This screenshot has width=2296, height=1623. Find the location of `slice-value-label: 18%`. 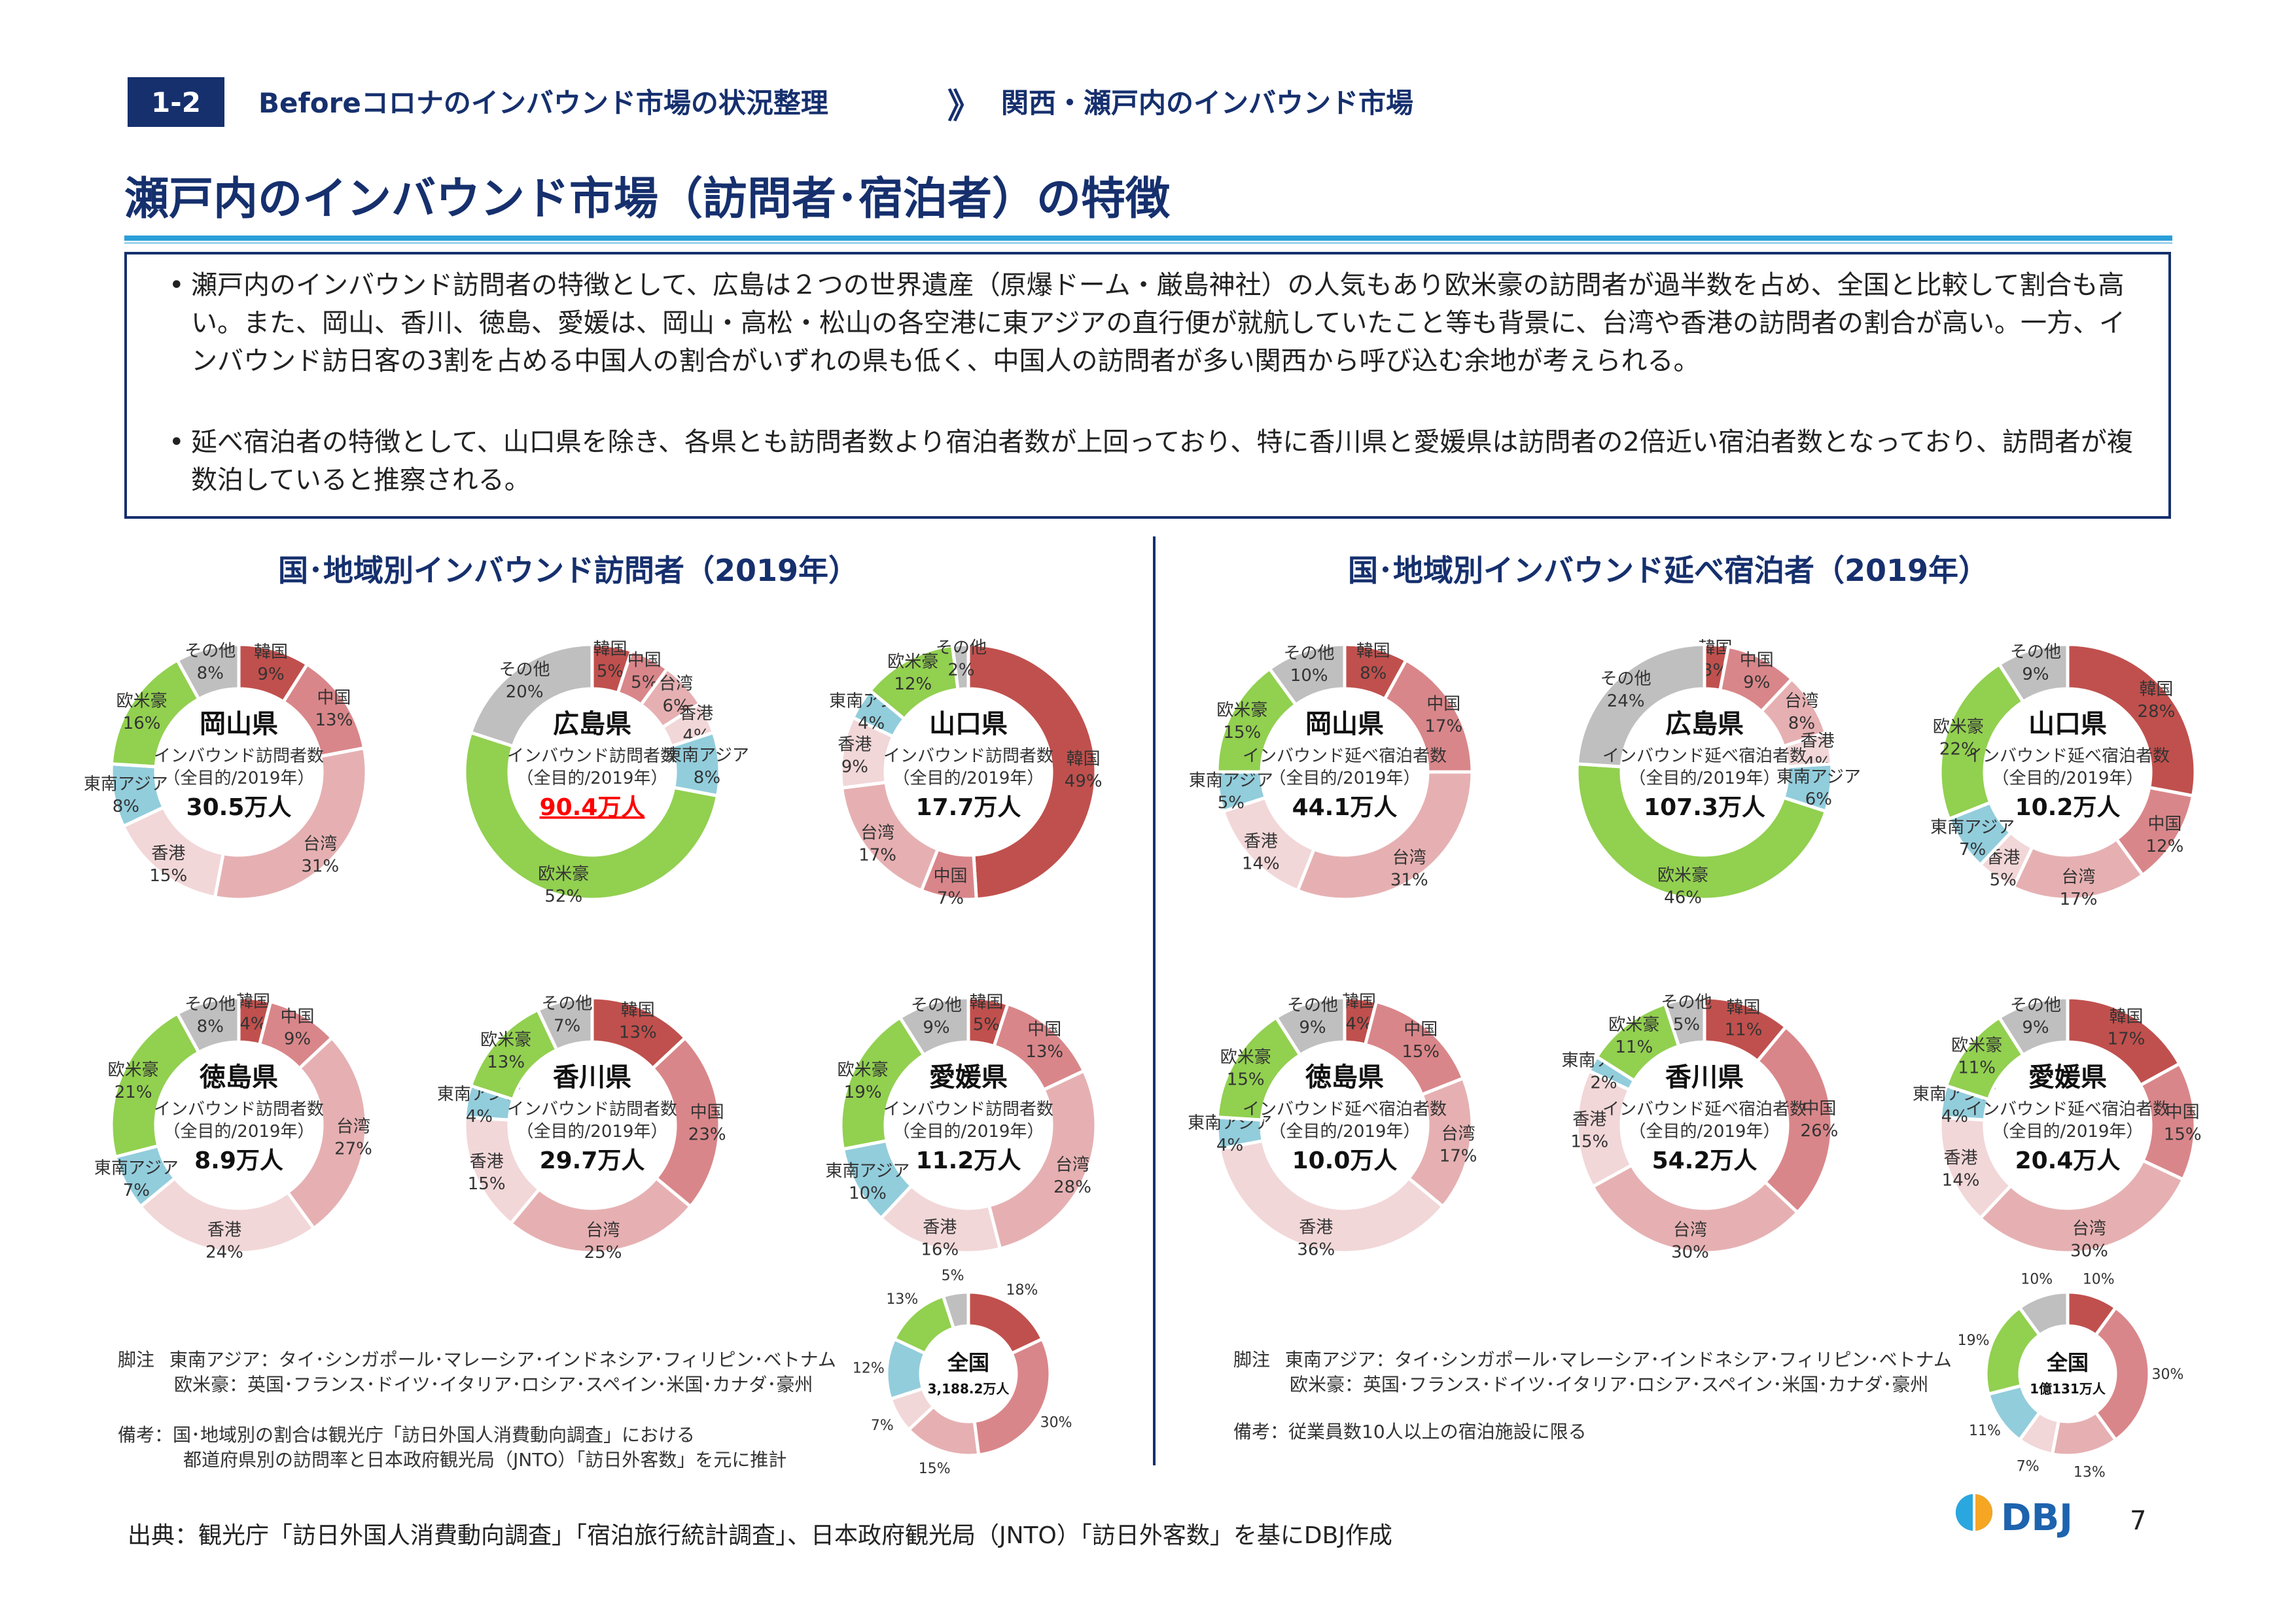

slice-value-label: 18% is located at coordinates (1022, 1290).